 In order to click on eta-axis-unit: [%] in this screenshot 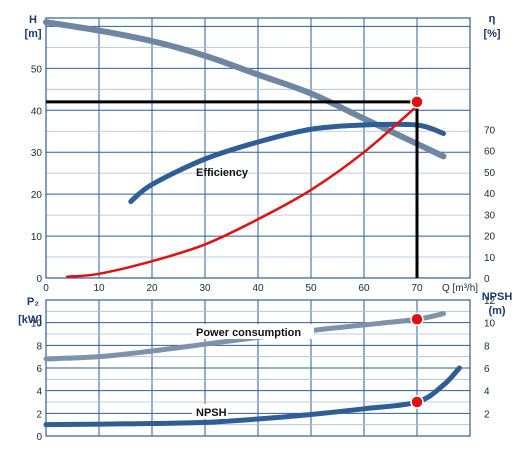, I will do `click(491, 34)`.